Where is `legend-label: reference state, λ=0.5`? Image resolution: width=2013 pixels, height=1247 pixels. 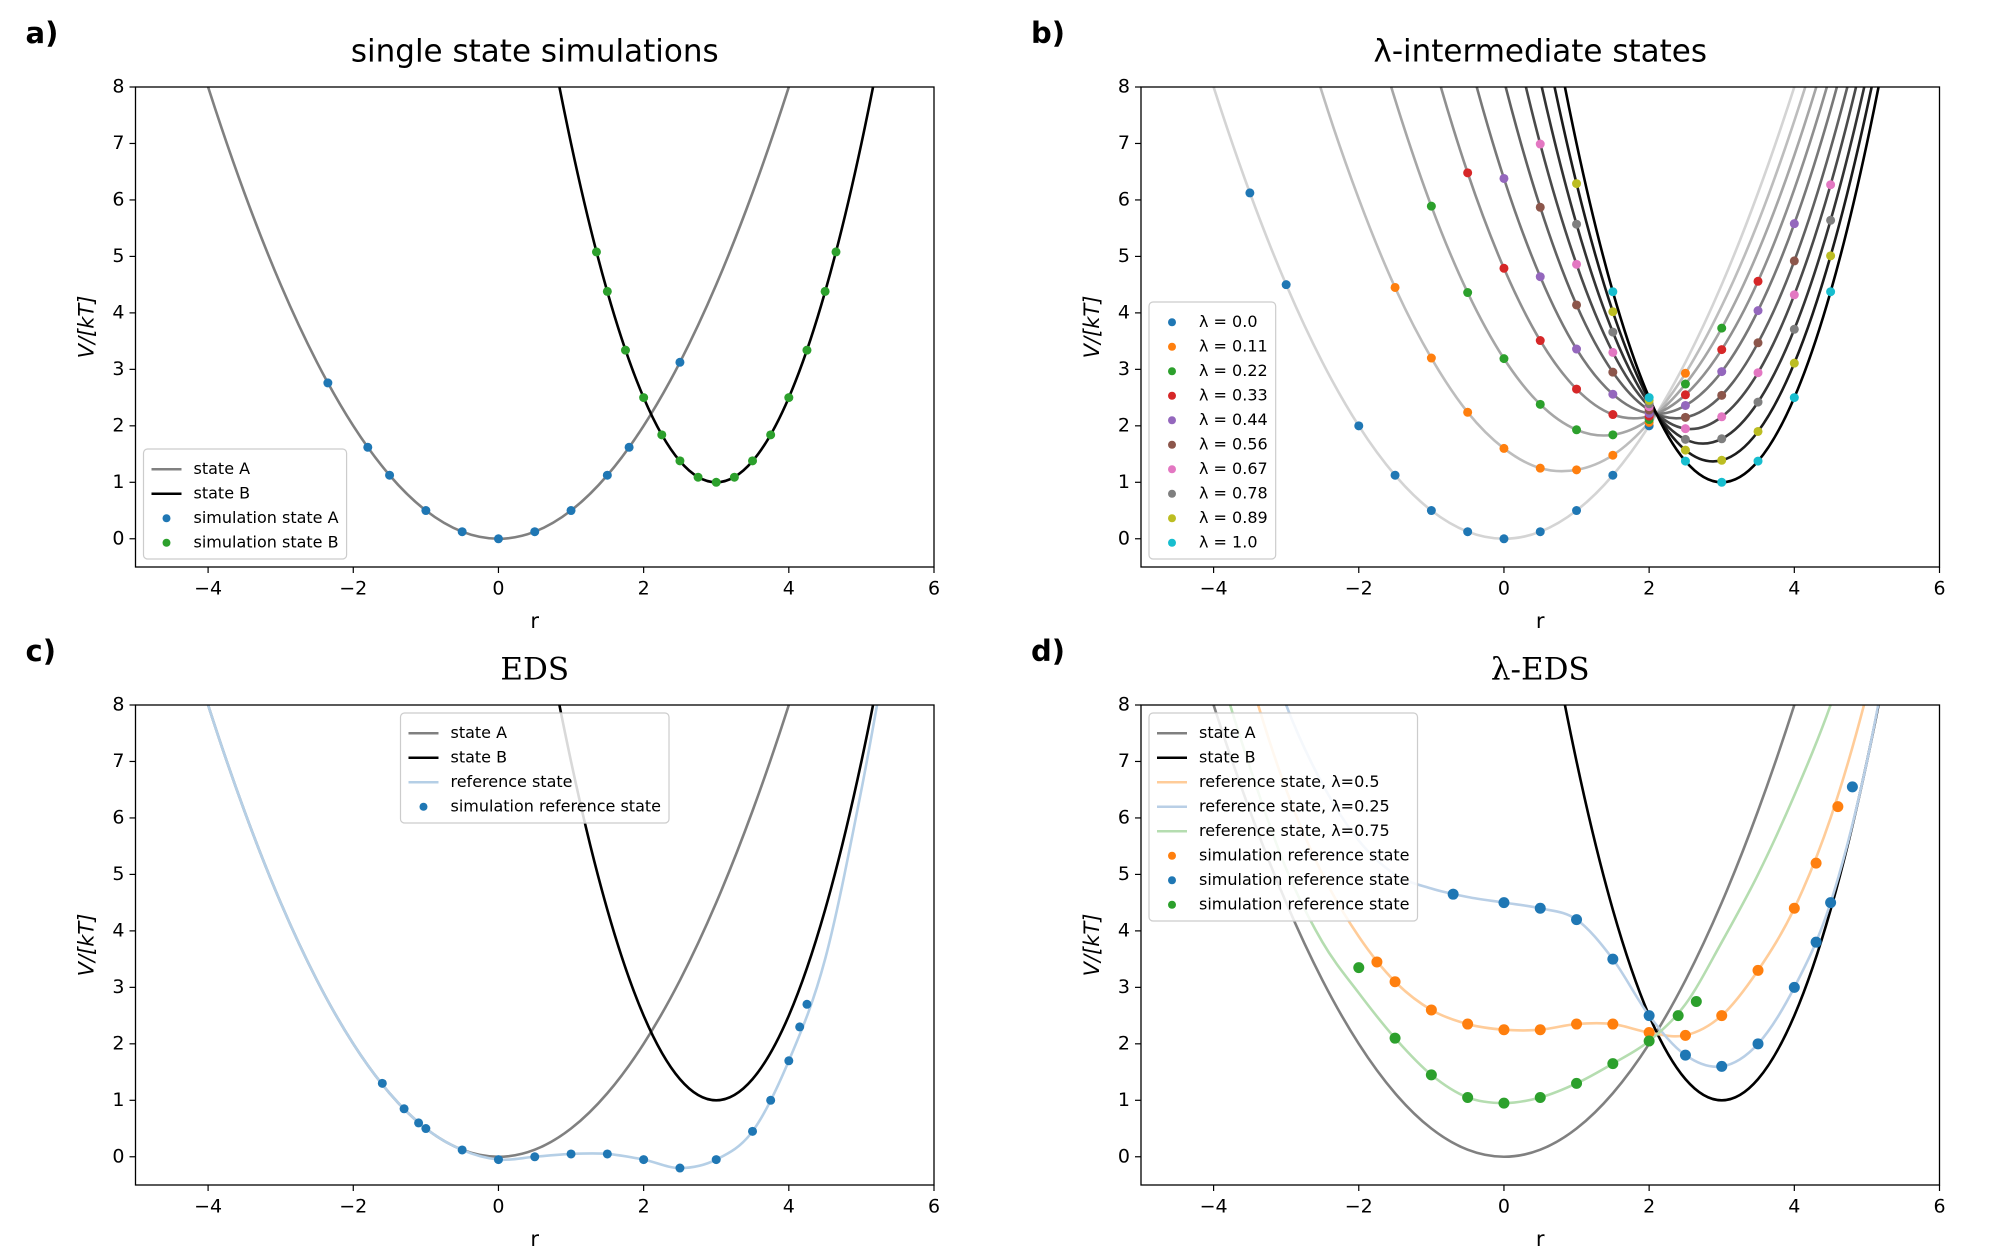
legend-label: reference state, λ=0.5 is located at coordinates (1289, 781).